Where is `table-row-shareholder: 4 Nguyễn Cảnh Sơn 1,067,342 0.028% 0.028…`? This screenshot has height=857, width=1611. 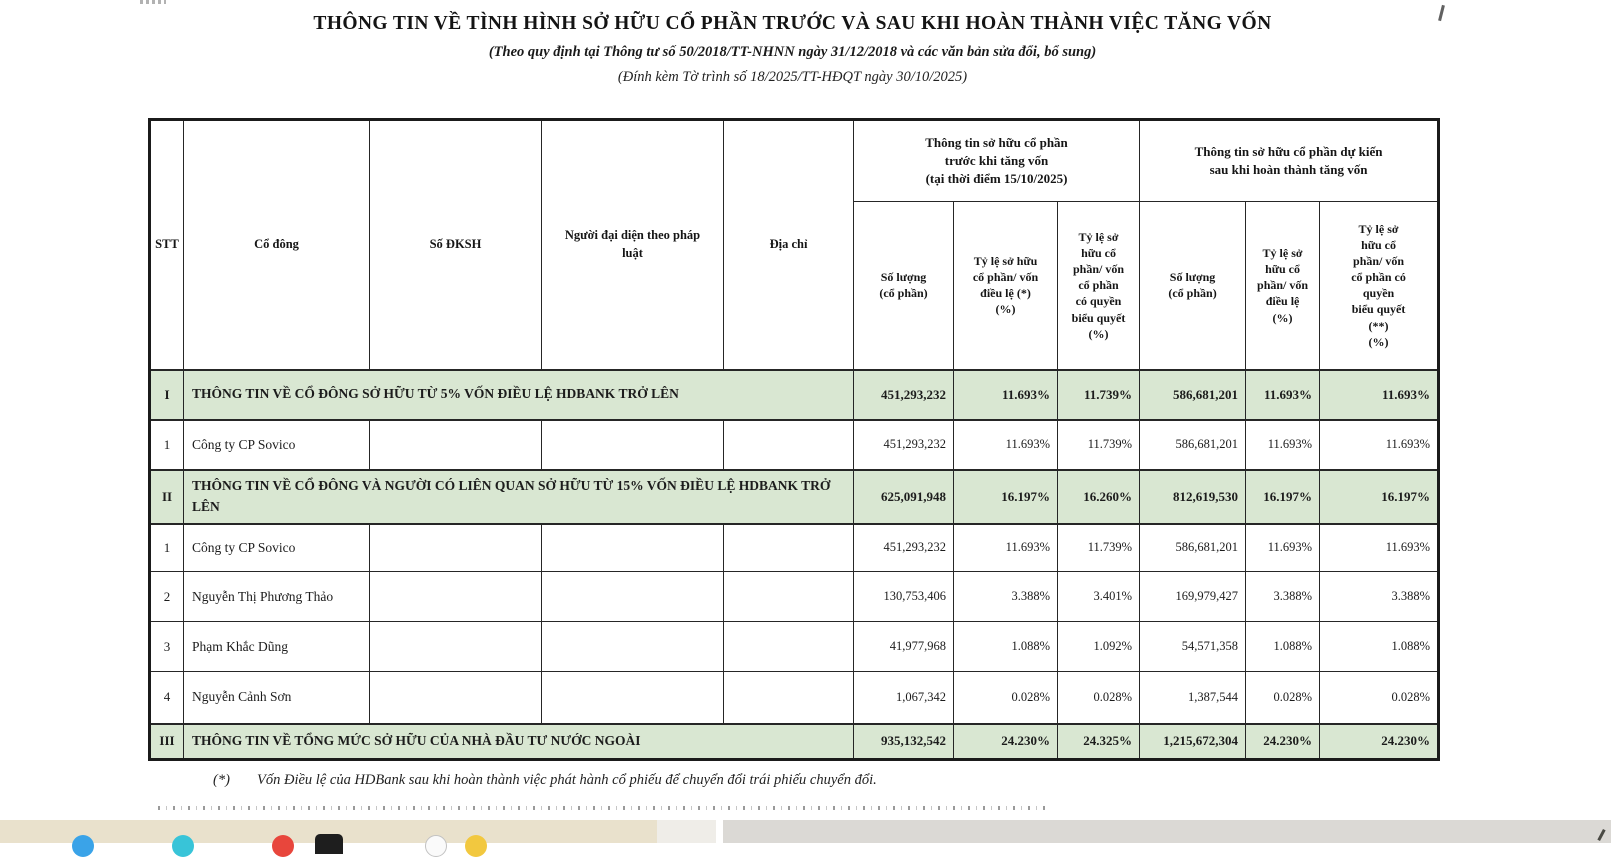 table-row-shareholder: 4 Nguyễn Cảnh Sơn 1,067,342 0.028% 0.028… is located at coordinates (794, 697).